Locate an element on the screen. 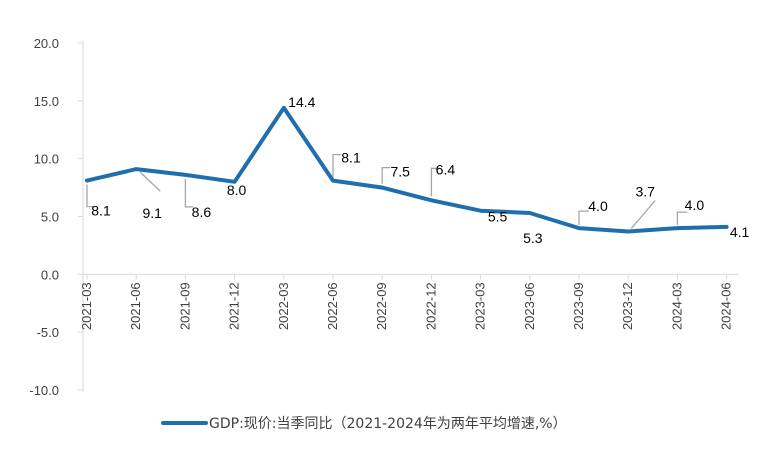 This screenshot has height=453, width=759. data-label: 5.5 is located at coordinates (498, 217).